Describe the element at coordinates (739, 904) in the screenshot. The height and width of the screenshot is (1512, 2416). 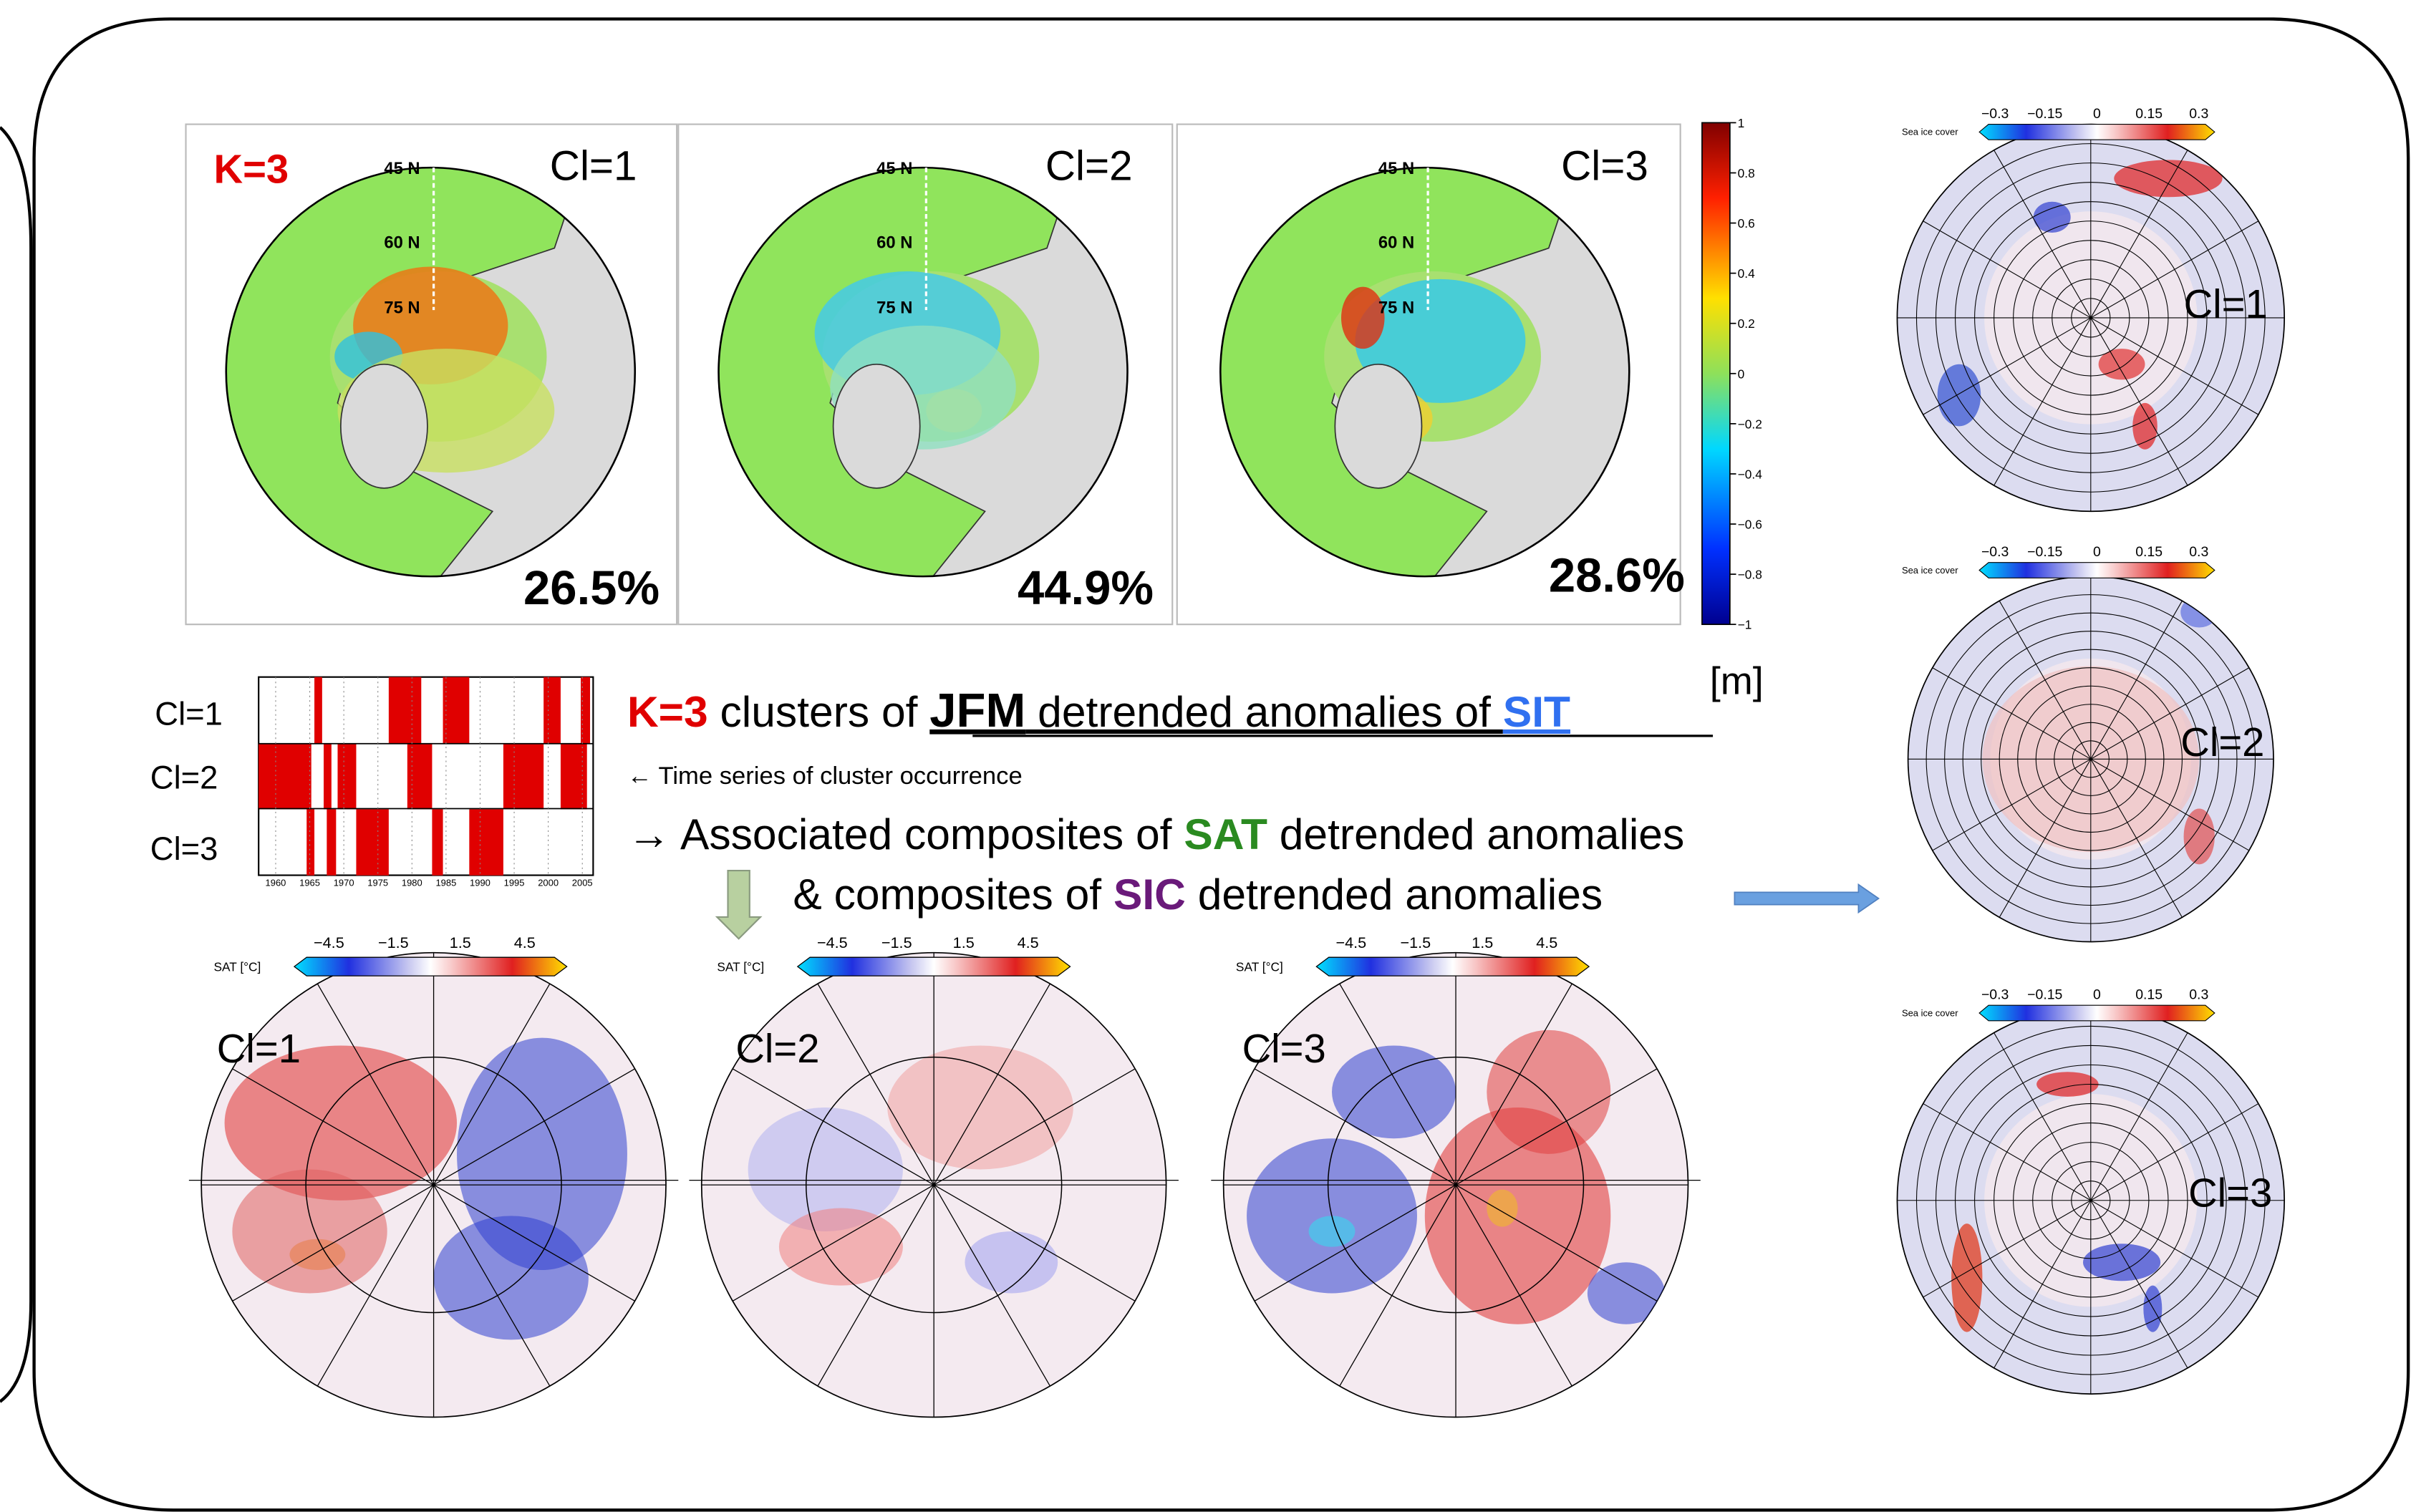
I see `down-arrow` at that location.